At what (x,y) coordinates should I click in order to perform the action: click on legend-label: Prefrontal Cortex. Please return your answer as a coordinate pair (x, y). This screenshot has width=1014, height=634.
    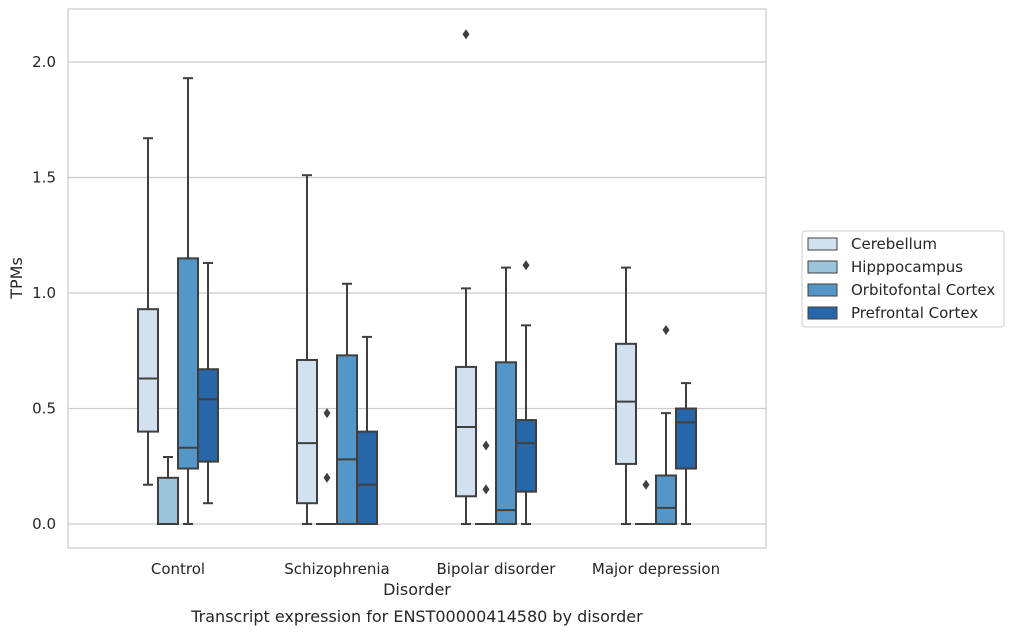
    Looking at the image, I should click on (914, 313).